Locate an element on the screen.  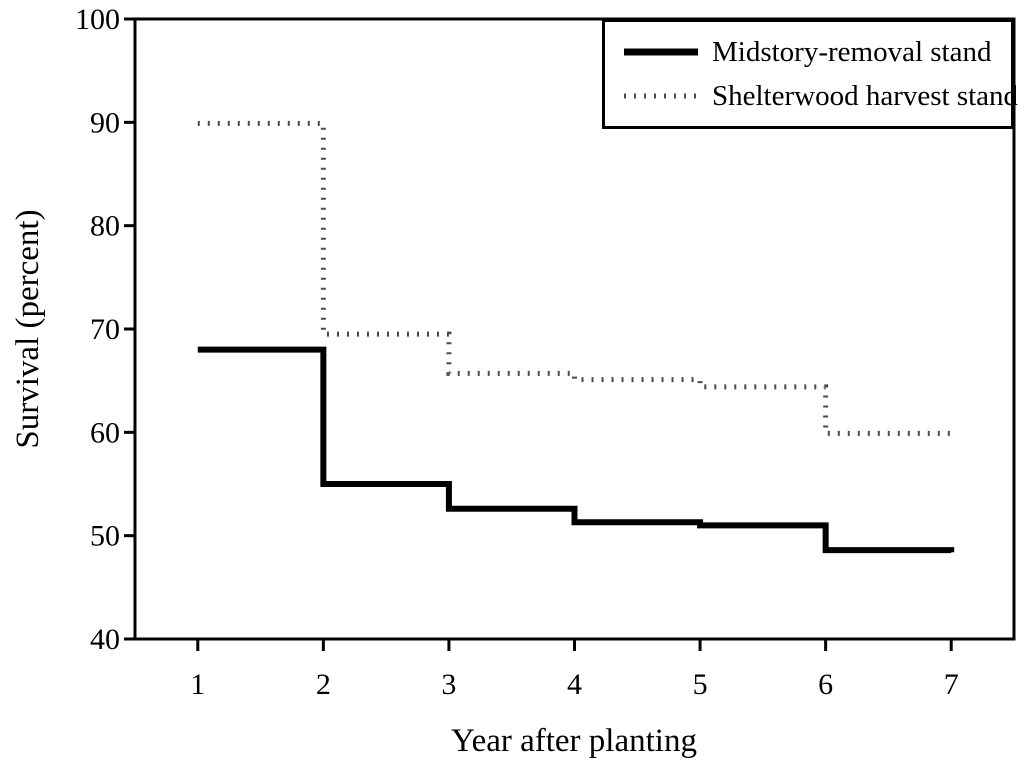
x-axis-tick-label: 2 is located at coordinates (323, 684).